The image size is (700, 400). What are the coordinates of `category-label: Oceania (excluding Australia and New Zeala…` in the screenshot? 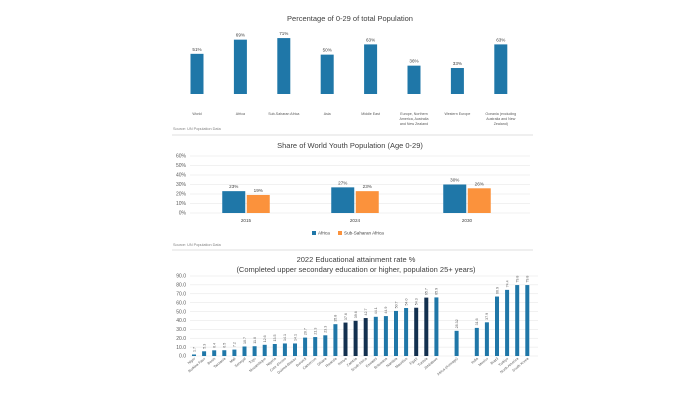 It's located at (500, 119).